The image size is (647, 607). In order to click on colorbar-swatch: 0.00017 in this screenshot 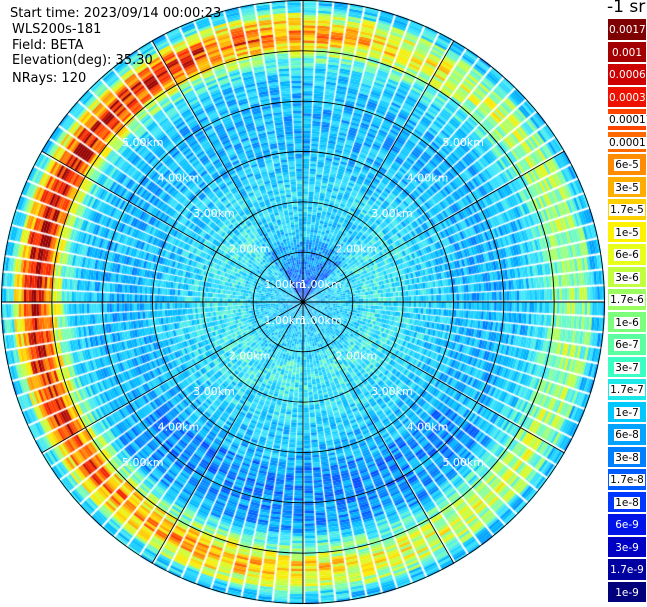, I will do `click(627, 119)`.